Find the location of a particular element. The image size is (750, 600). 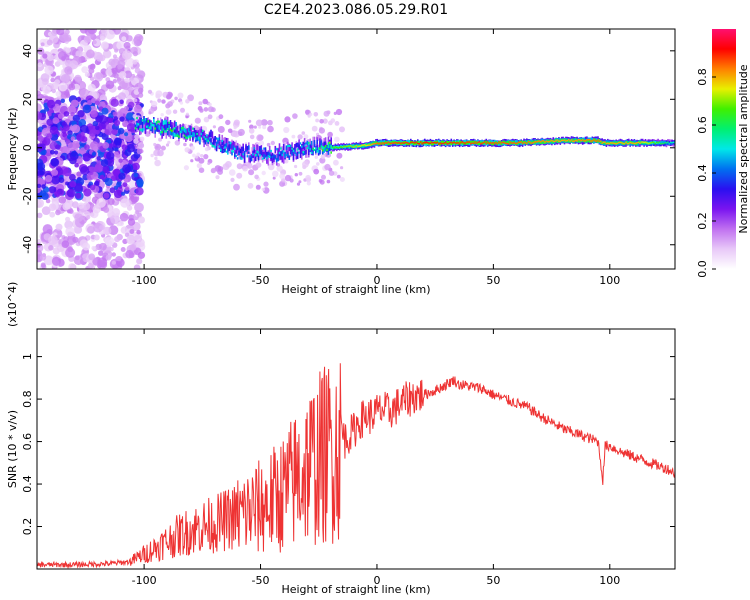

x-tick-label: -50 is located at coordinates (261, 580).